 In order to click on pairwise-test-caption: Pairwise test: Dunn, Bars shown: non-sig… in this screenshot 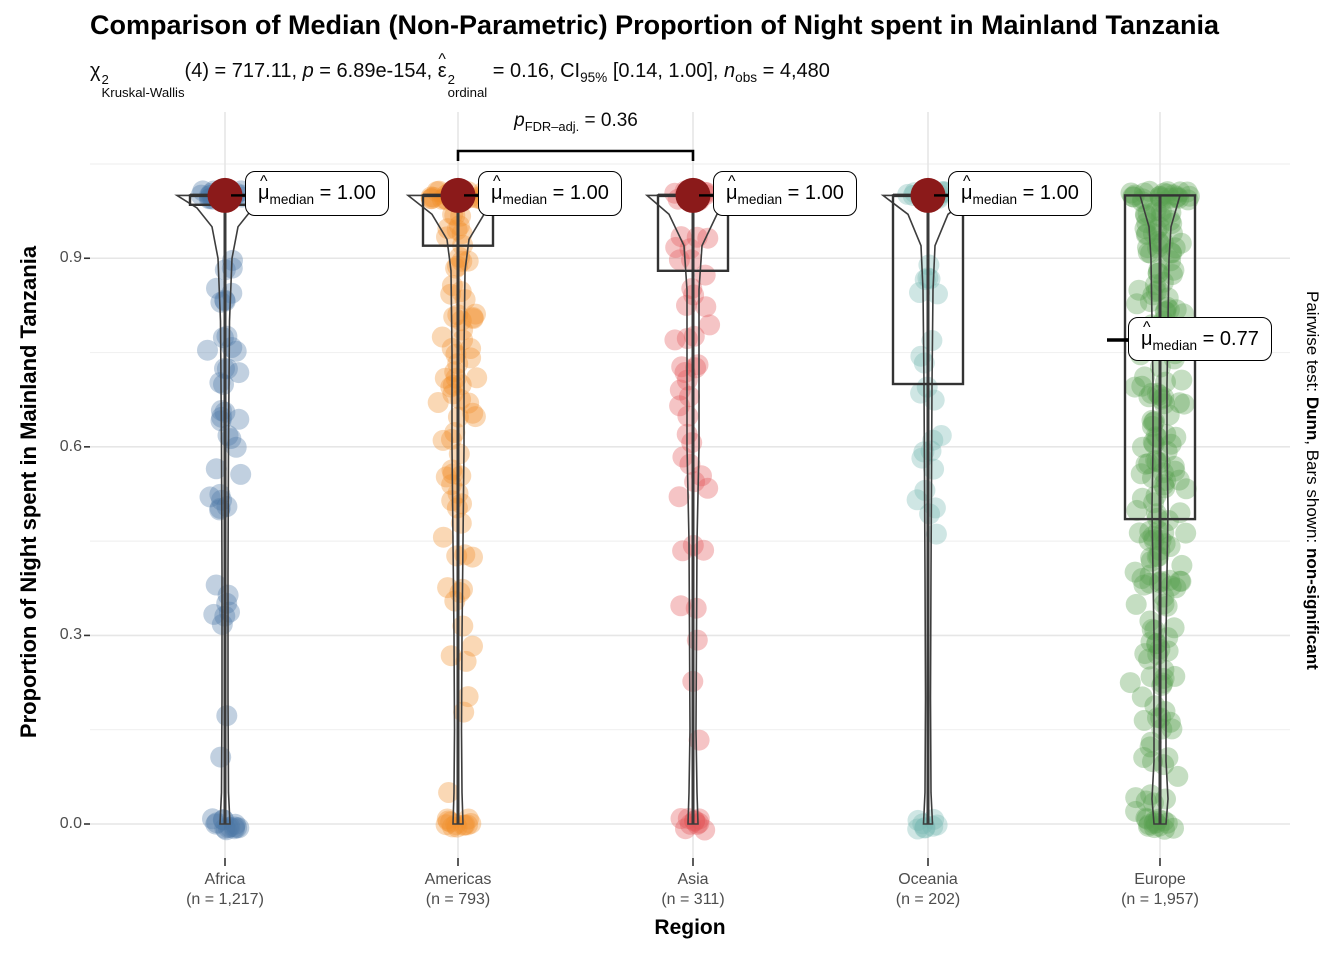, I will do `click(1312, 480)`.